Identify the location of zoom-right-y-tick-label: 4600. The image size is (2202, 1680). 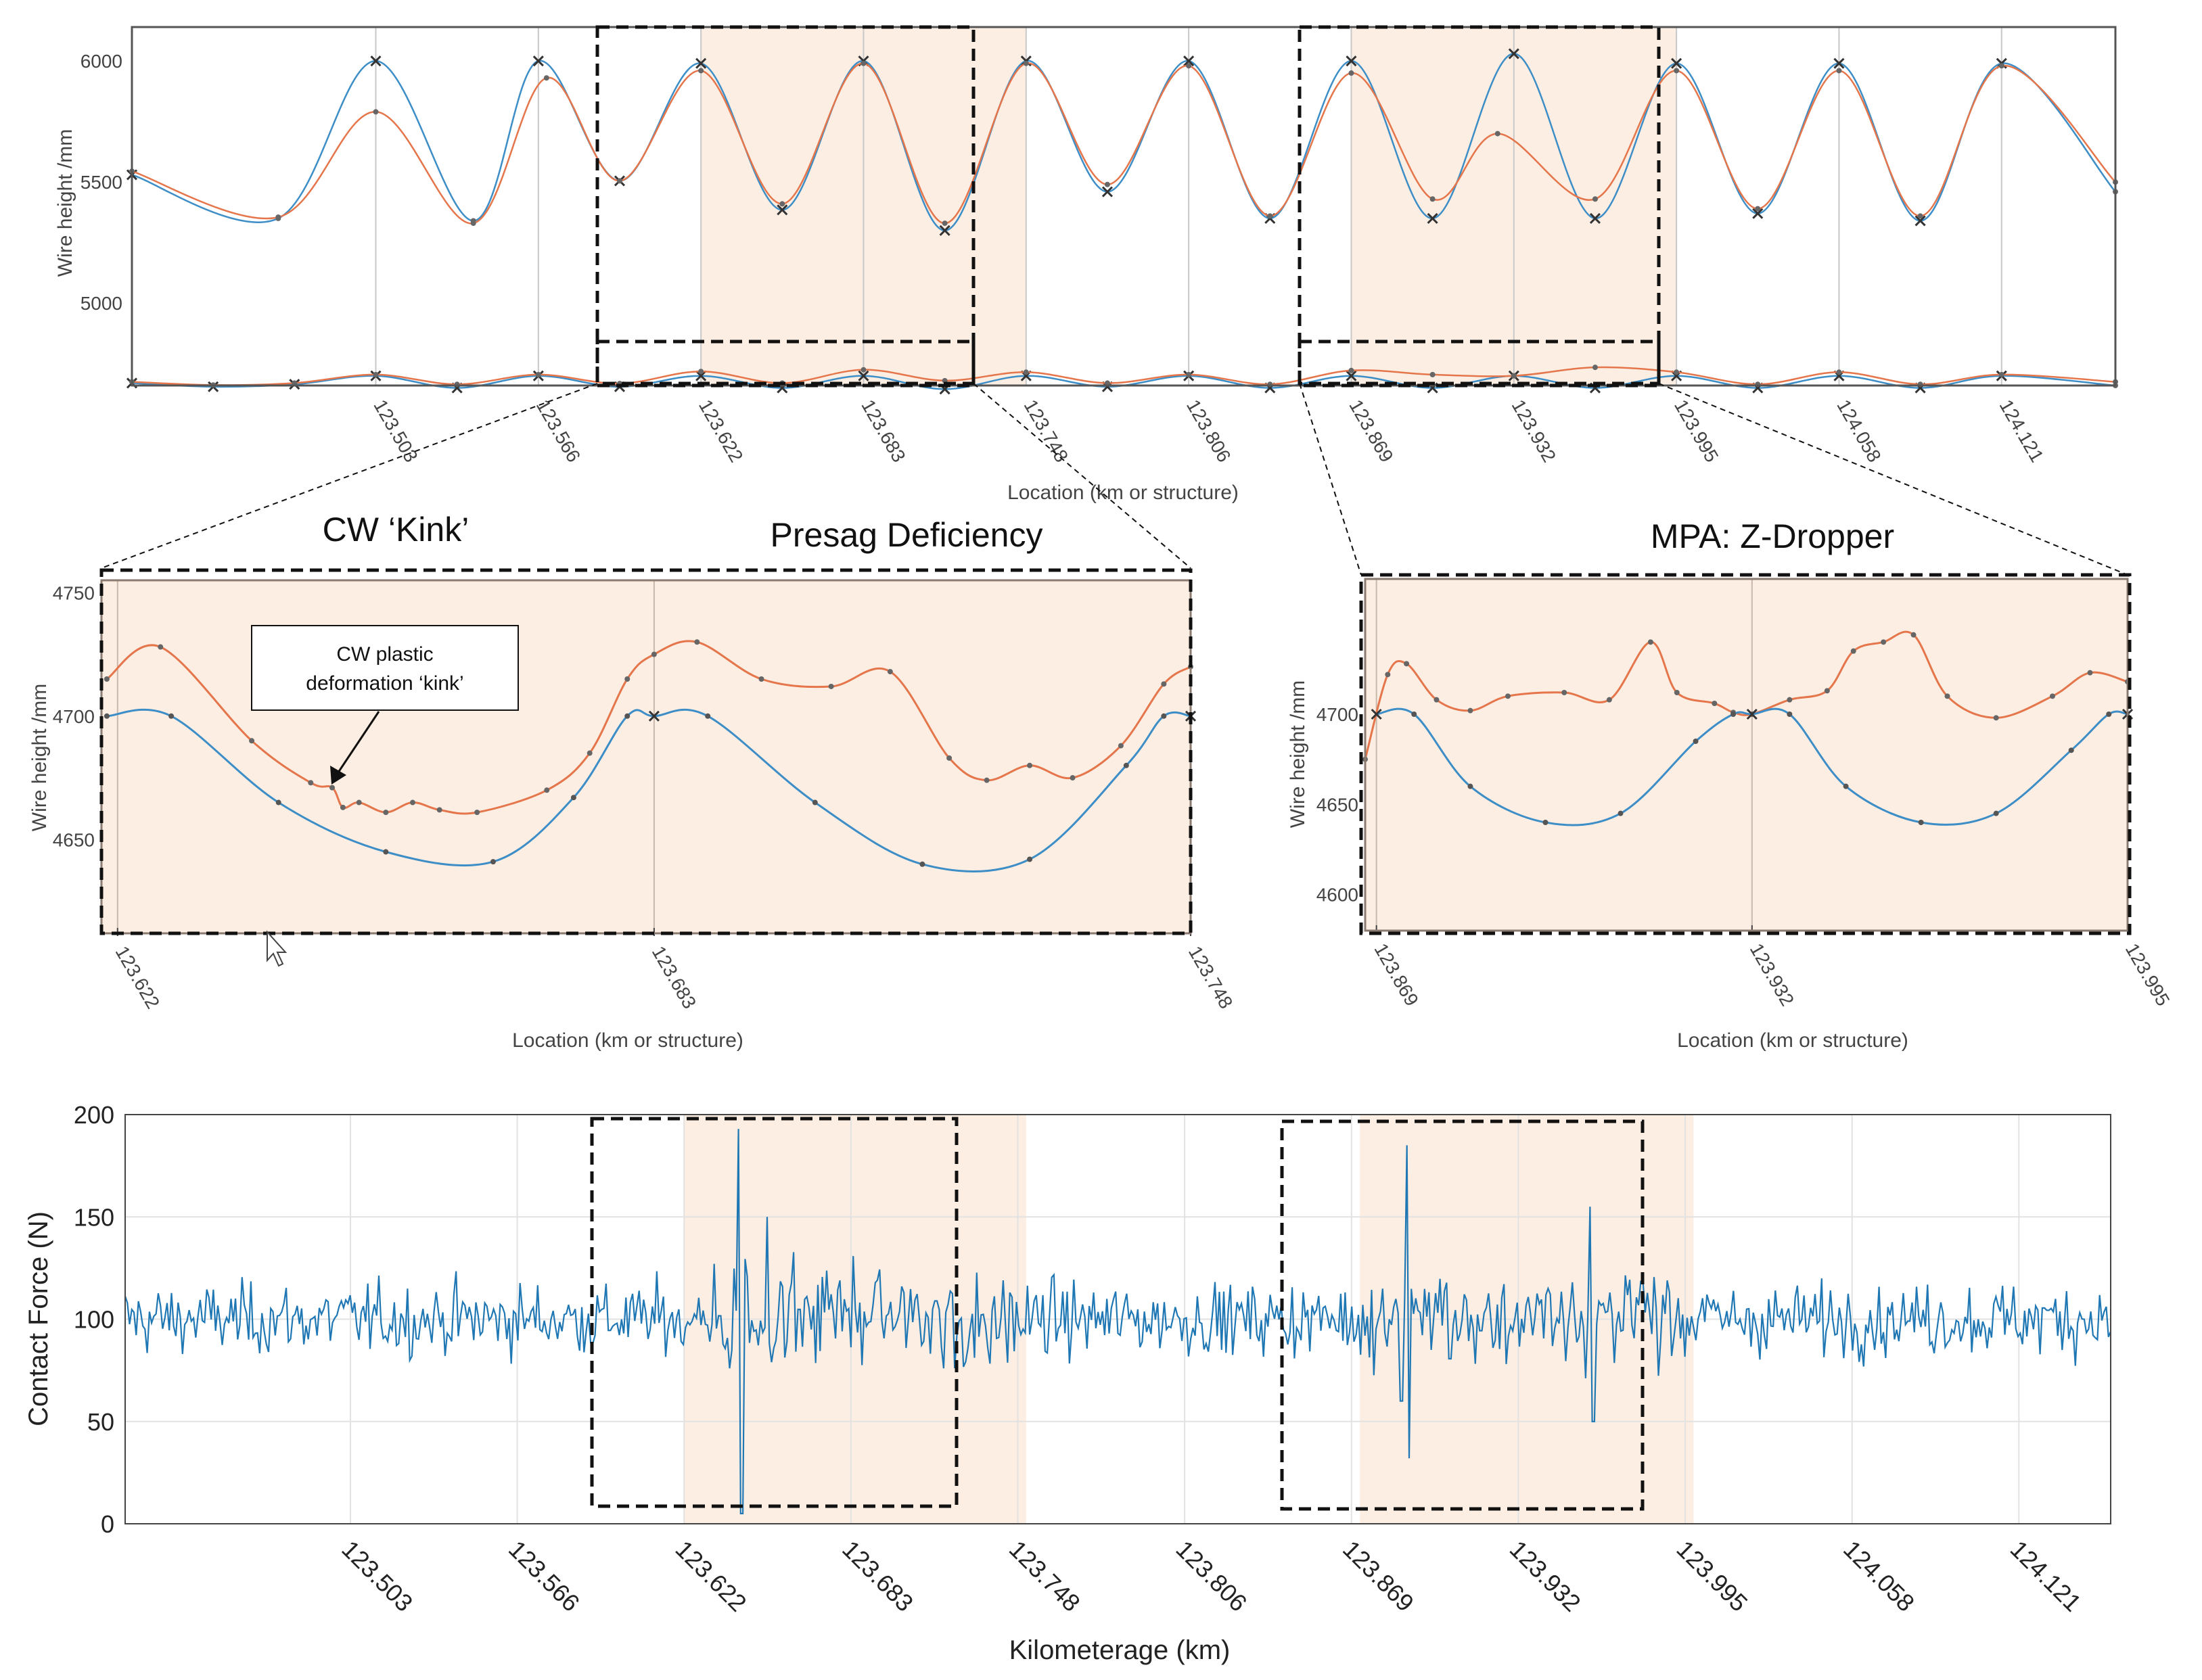
(1337, 895).